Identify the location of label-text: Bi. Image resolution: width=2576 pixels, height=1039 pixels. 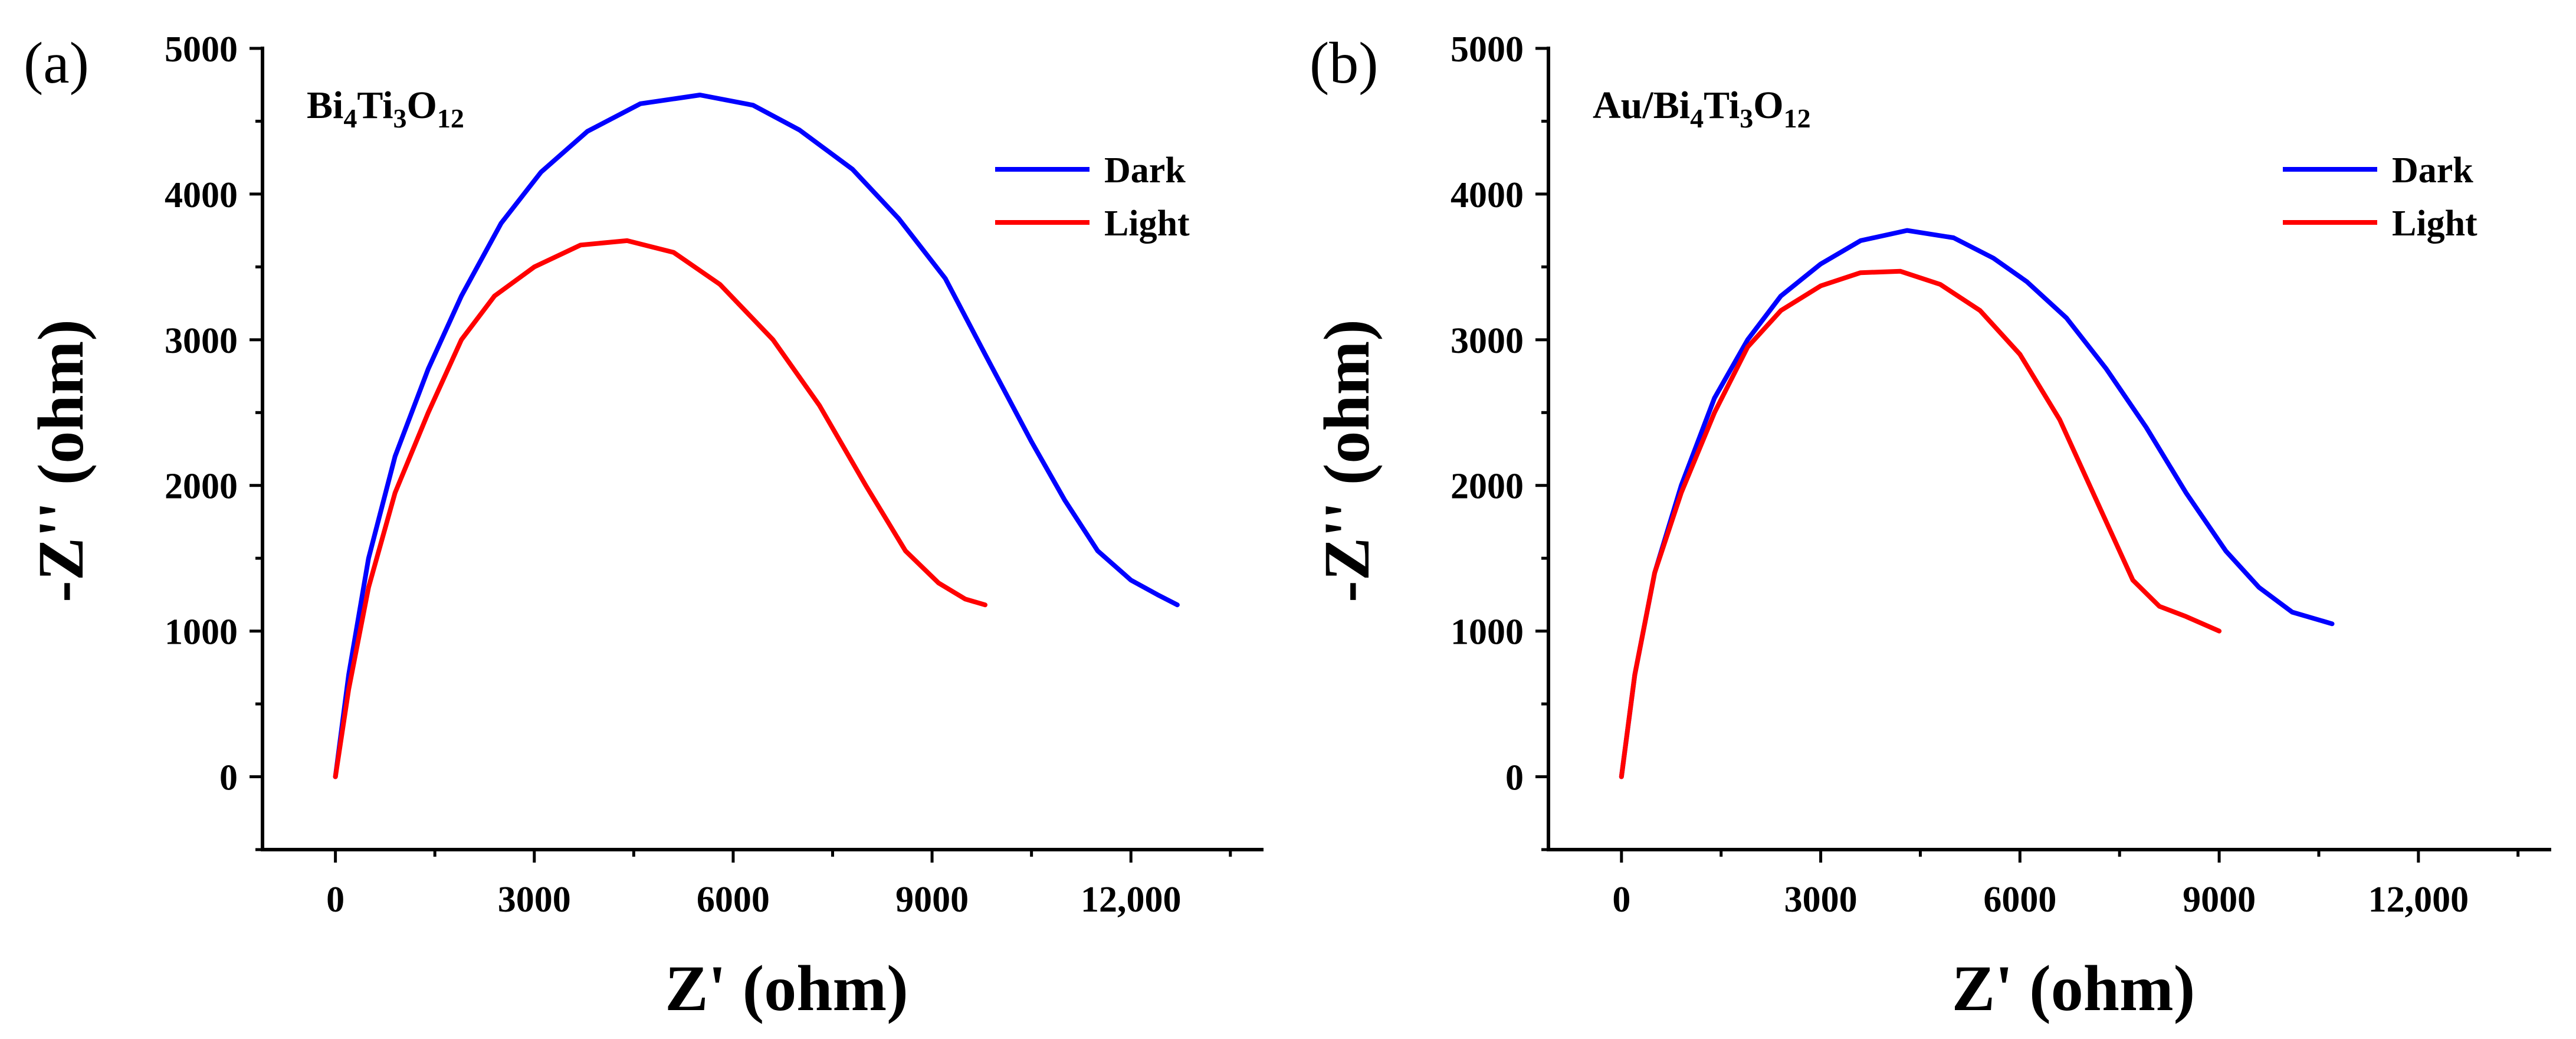
(325, 105).